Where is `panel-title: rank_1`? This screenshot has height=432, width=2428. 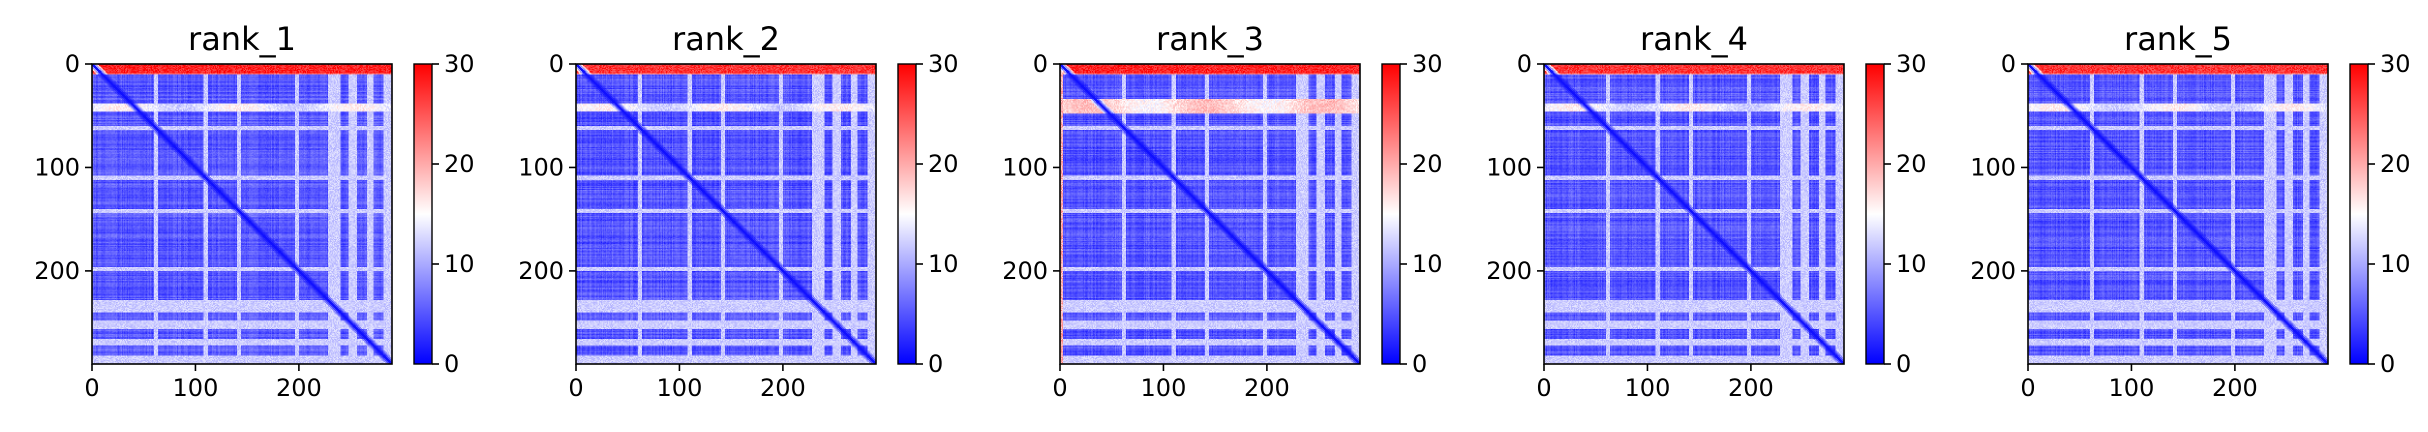 panel-title: rank_1 is located at coordinates (242, 39).